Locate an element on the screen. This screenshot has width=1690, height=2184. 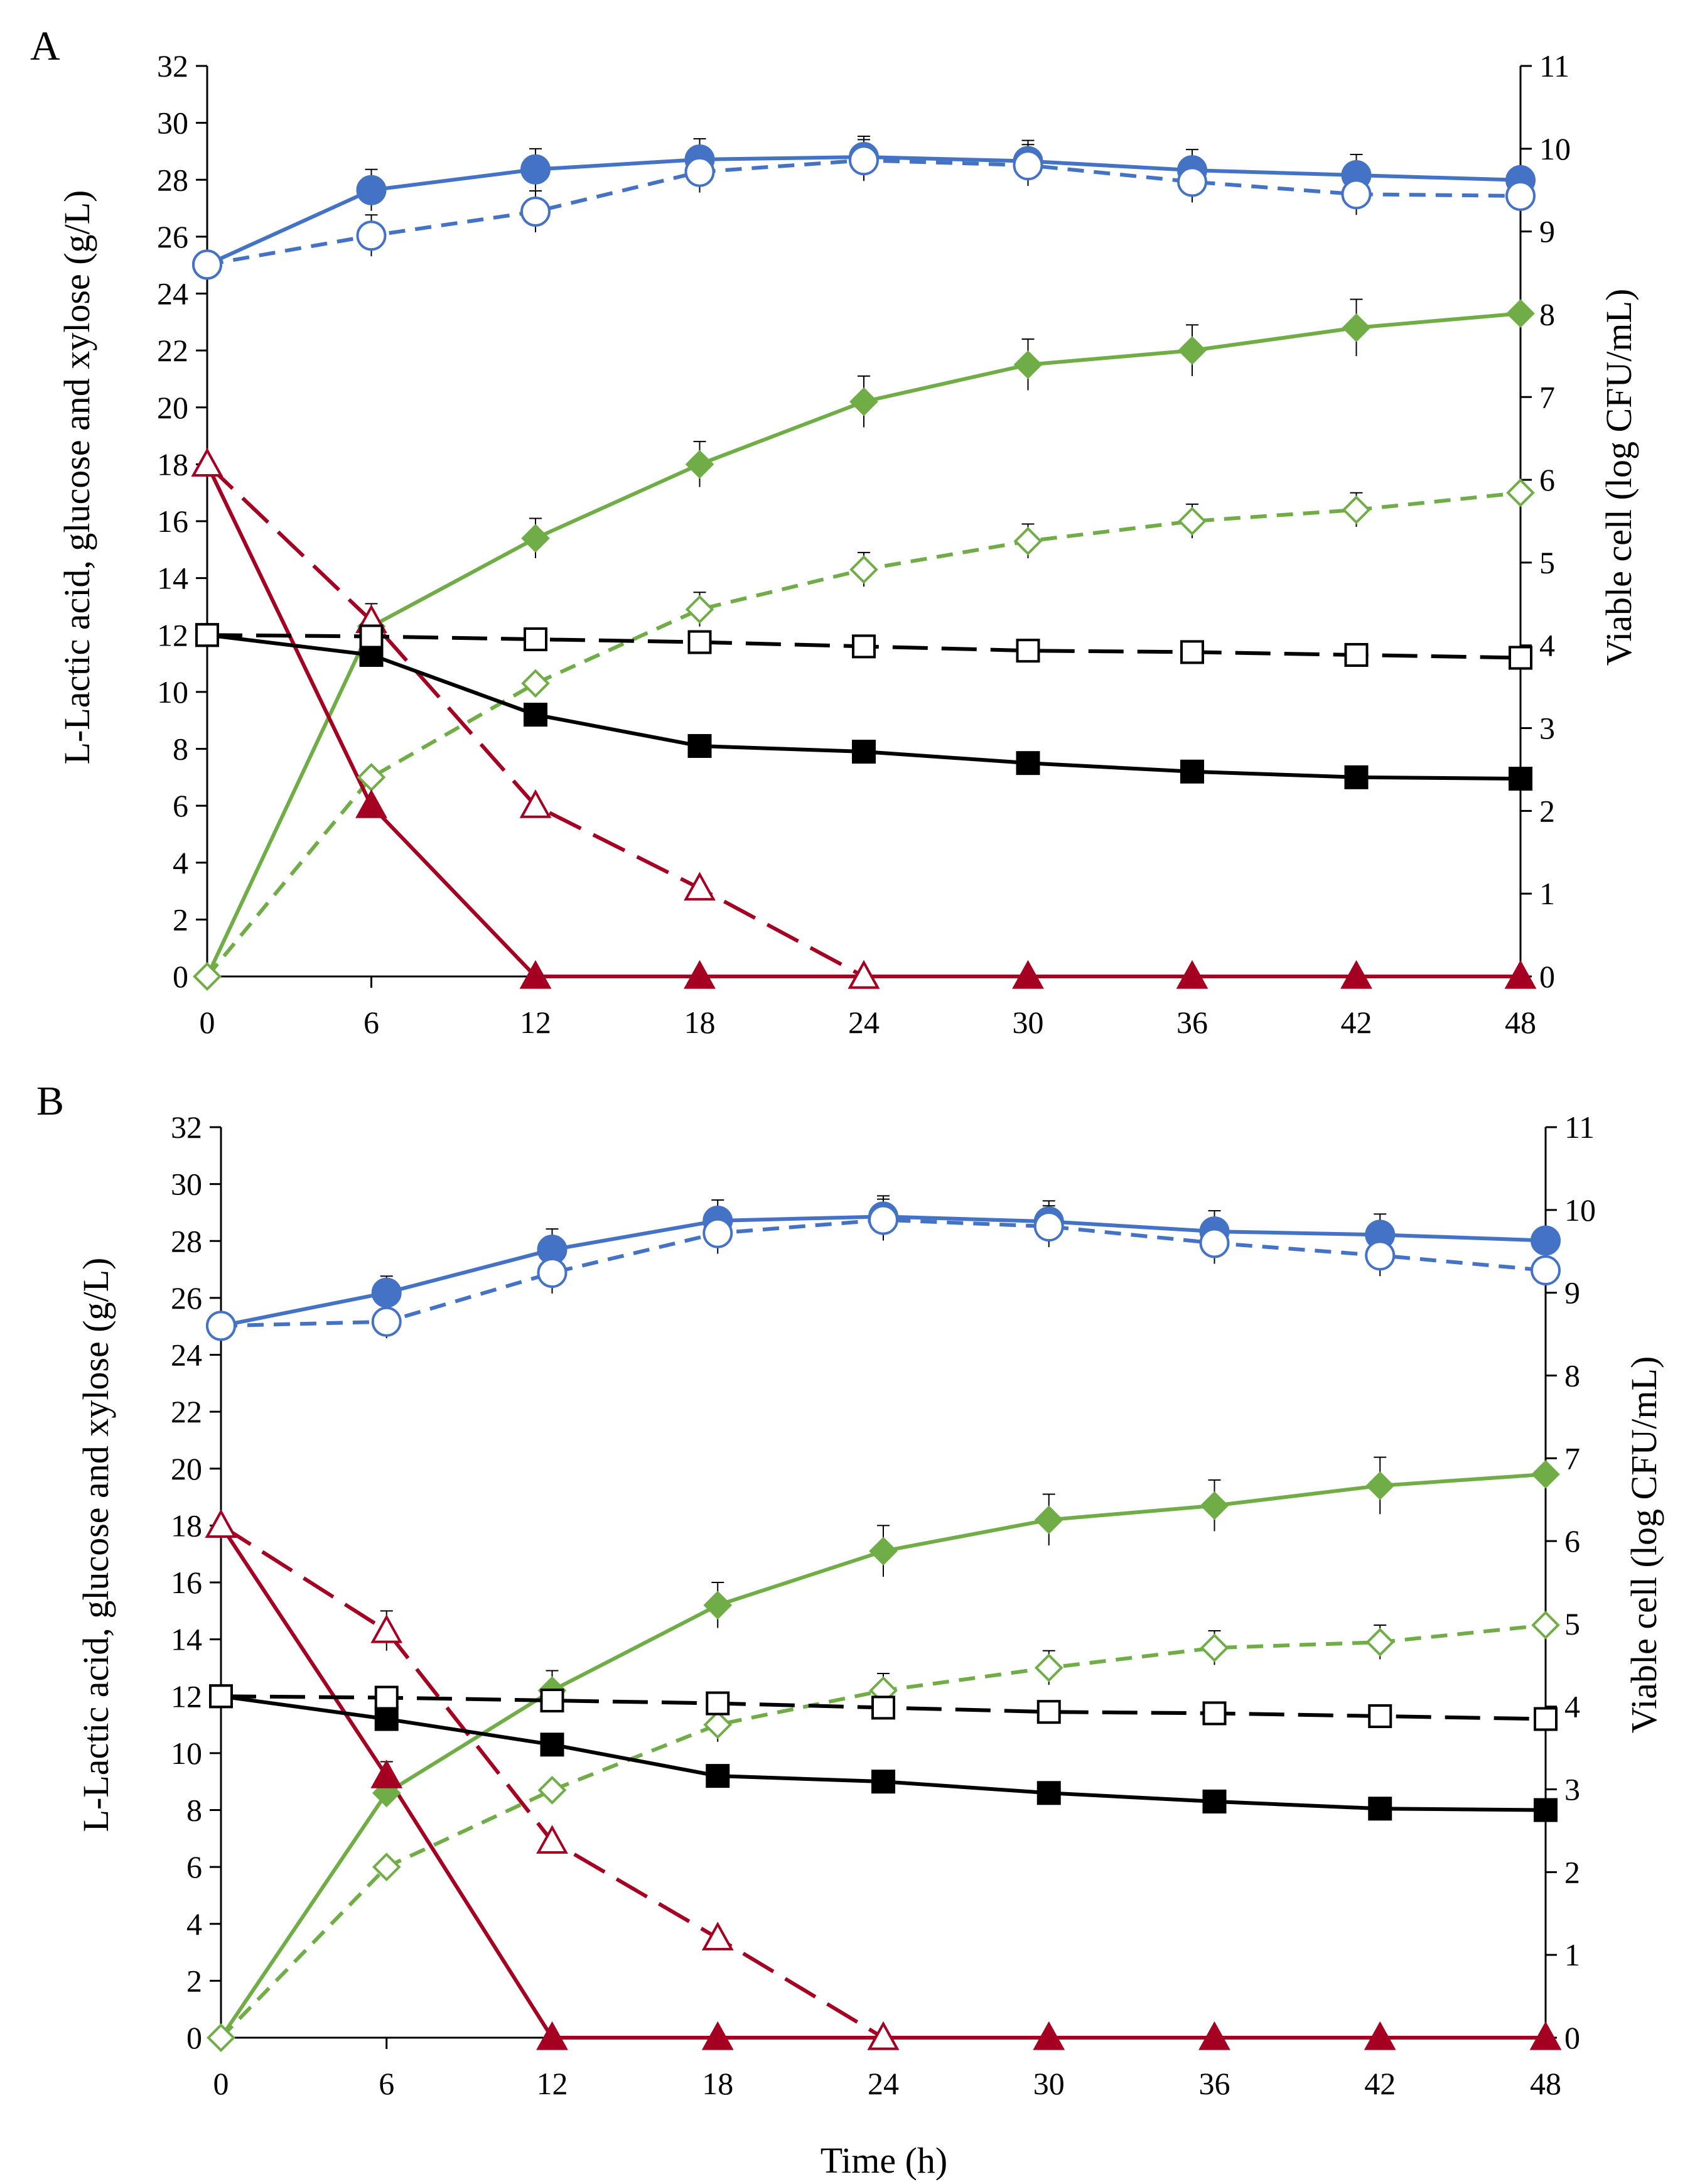
x-tick-label: 30 is located at coordinates (1028, 1022).